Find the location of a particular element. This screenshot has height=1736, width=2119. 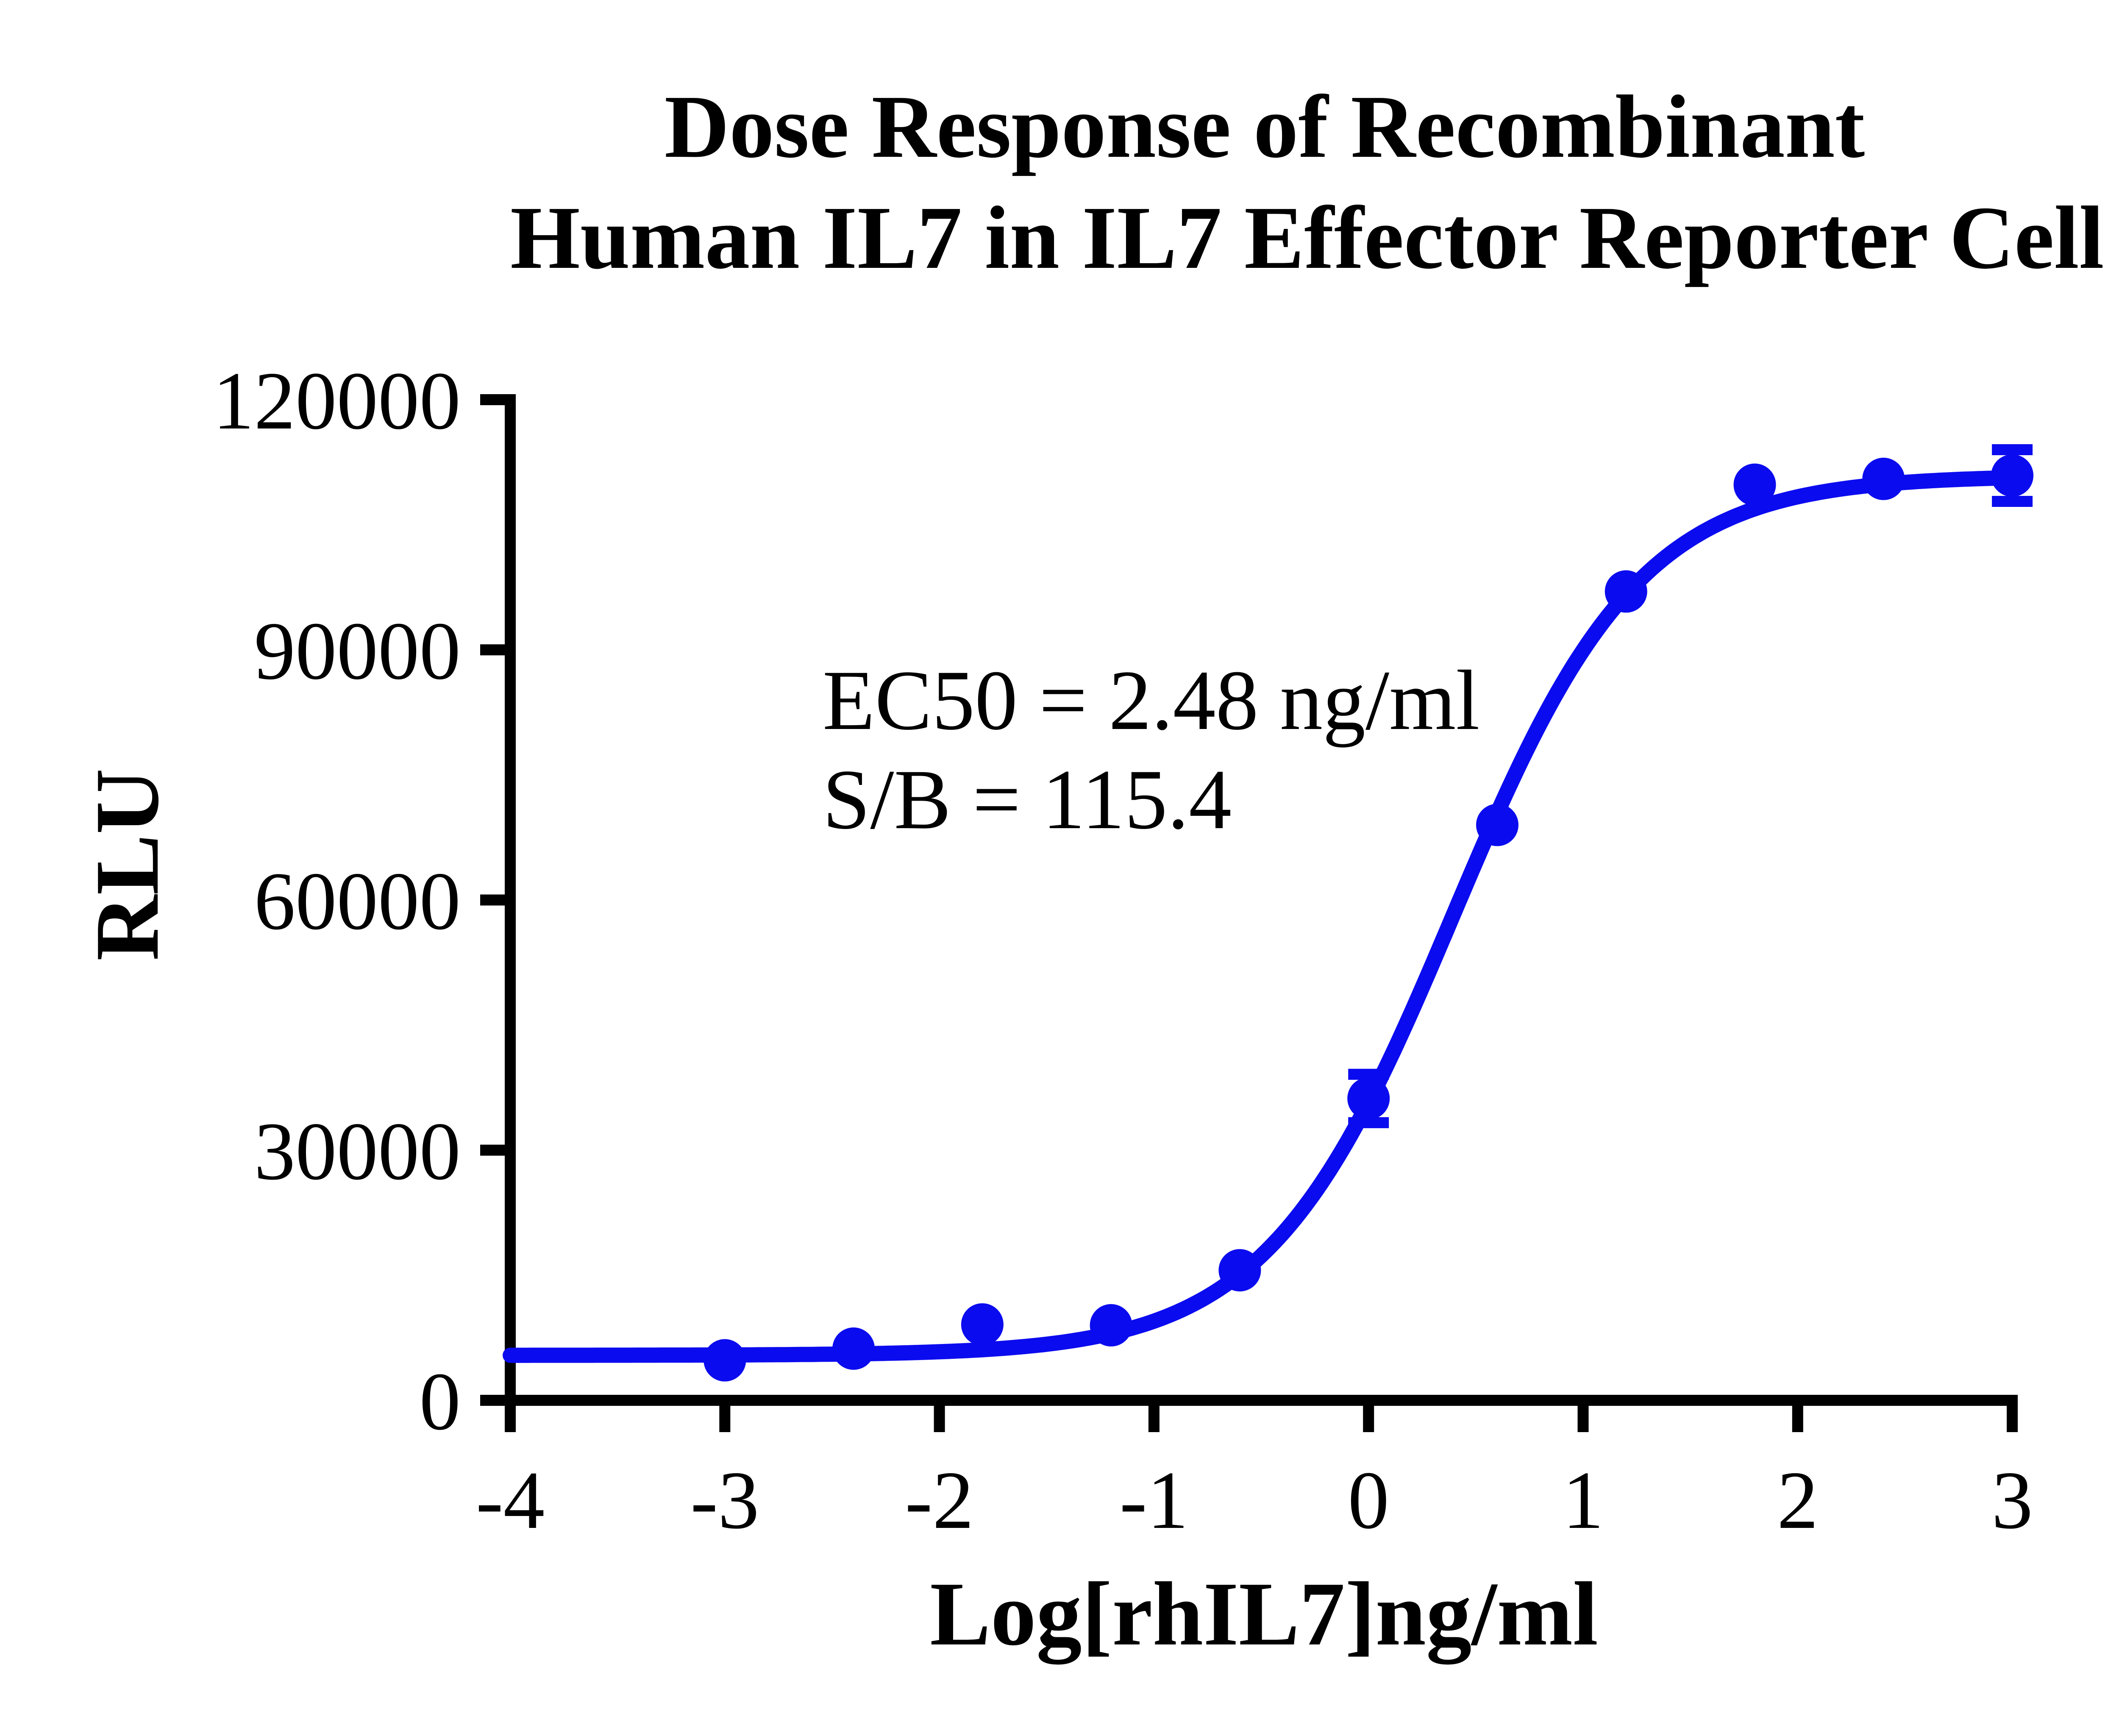

y-tick-label: 30000 is located at coordinates (358, 1151).